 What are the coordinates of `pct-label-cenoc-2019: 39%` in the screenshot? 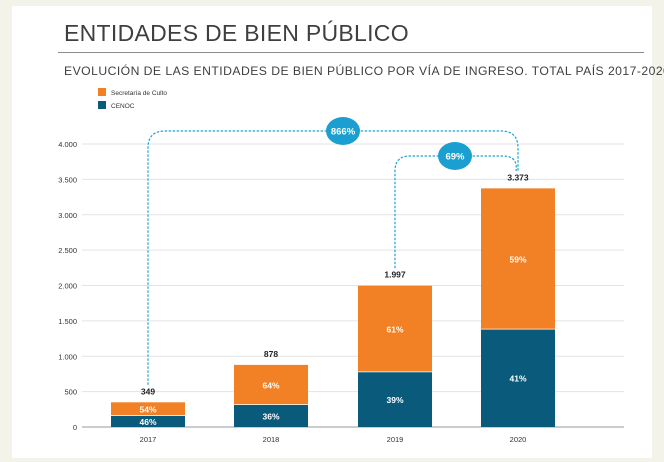 It's located at (394, 400).